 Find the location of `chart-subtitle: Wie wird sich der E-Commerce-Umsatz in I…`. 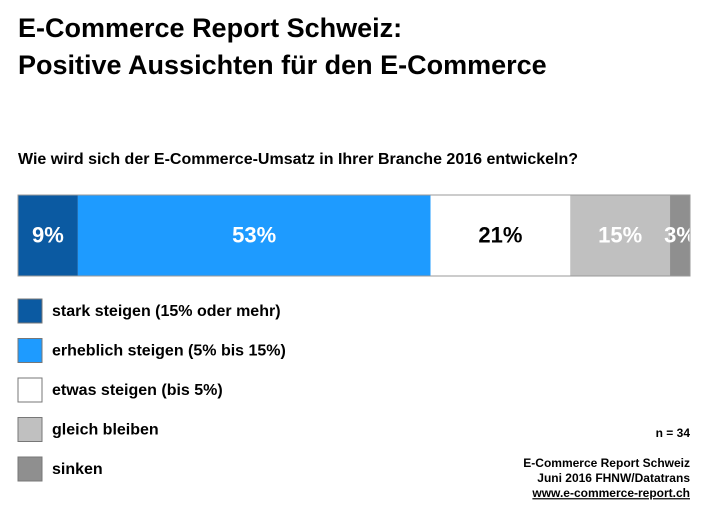

chart-subtitle: Wie wird sich der E-Commerce-Umsatz in I… is located at coordinates (298, 159).